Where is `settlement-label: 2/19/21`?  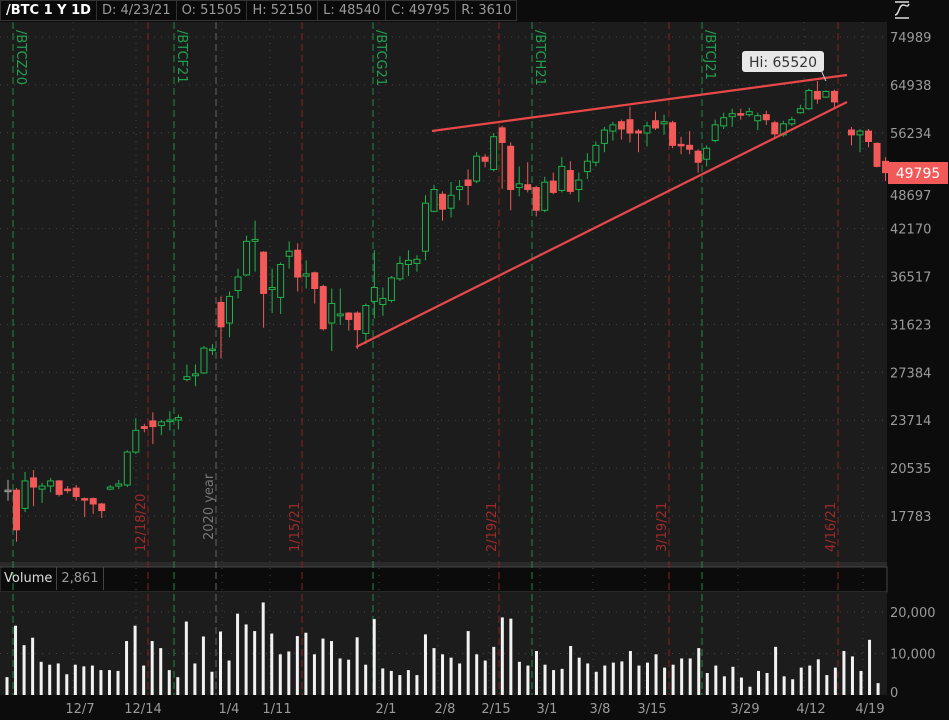 settlement-label: 2/19/21 is located at coordinates (492, 527).